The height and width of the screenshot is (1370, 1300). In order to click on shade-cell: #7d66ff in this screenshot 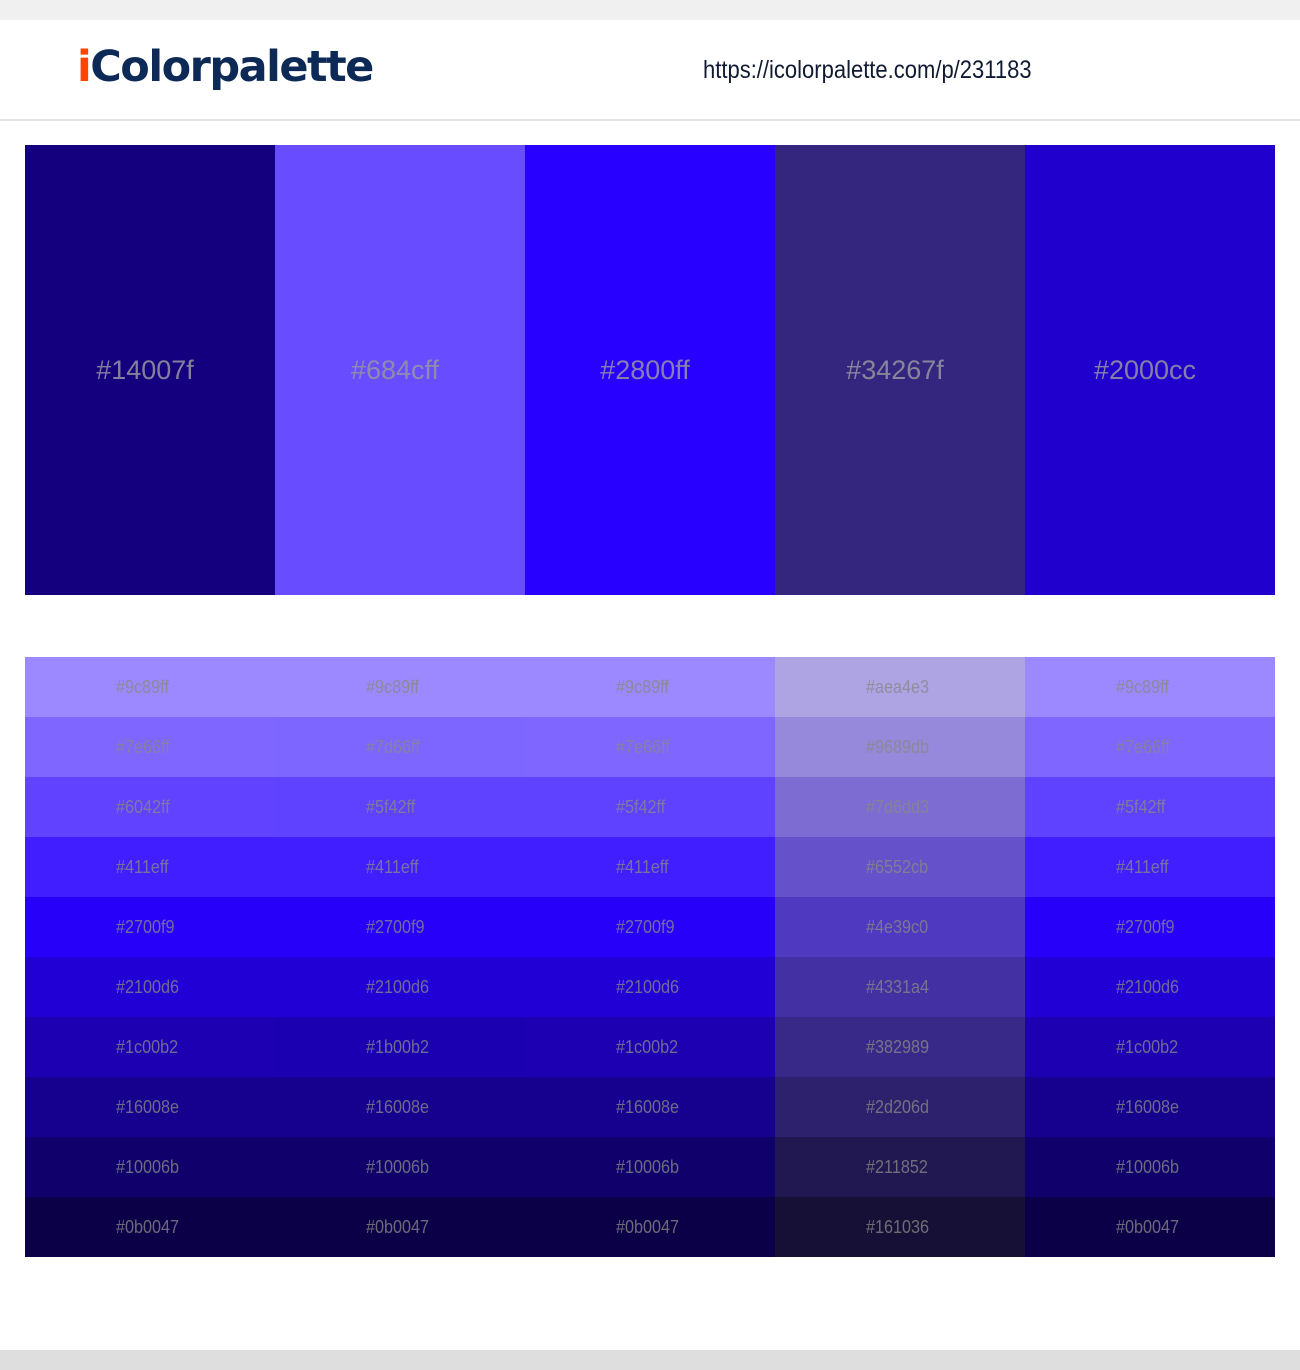, I will do `click(400, 747)`.